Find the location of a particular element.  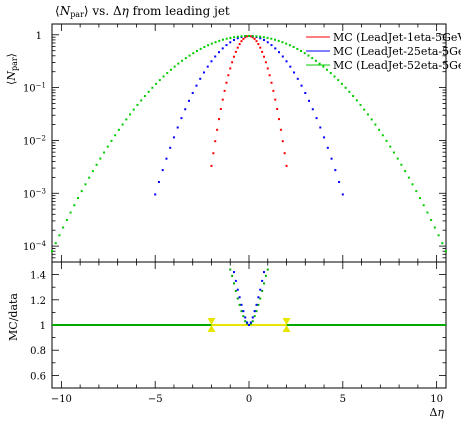

y-tick-label: 1.2 is located at coordinates (38, 301).